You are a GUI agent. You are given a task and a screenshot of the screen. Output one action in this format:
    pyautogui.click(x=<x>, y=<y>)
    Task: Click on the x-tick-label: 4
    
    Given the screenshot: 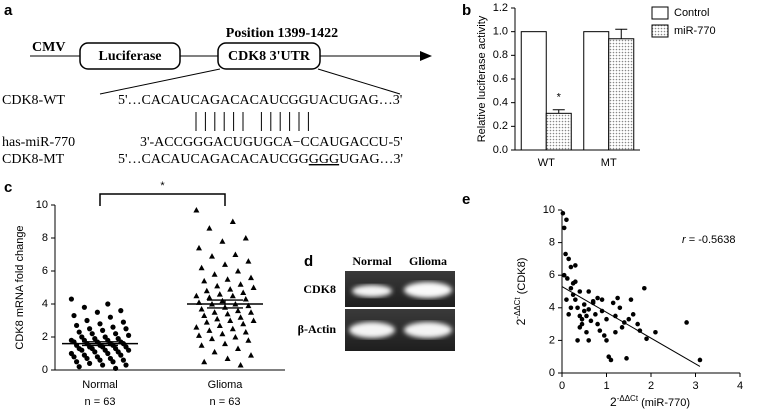 What is the action you would take?
    pyautogui.click(x=740, y=386)
    